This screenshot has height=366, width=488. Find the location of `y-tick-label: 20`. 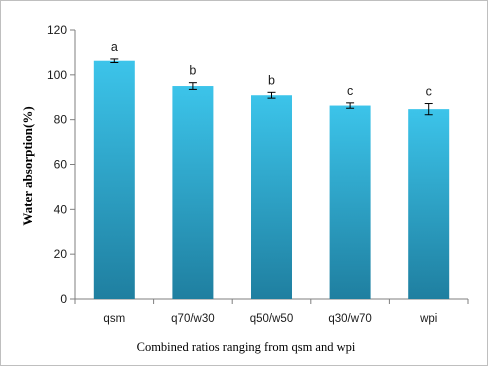

y-tick-label: 20 is located at coordinates (61, 254).